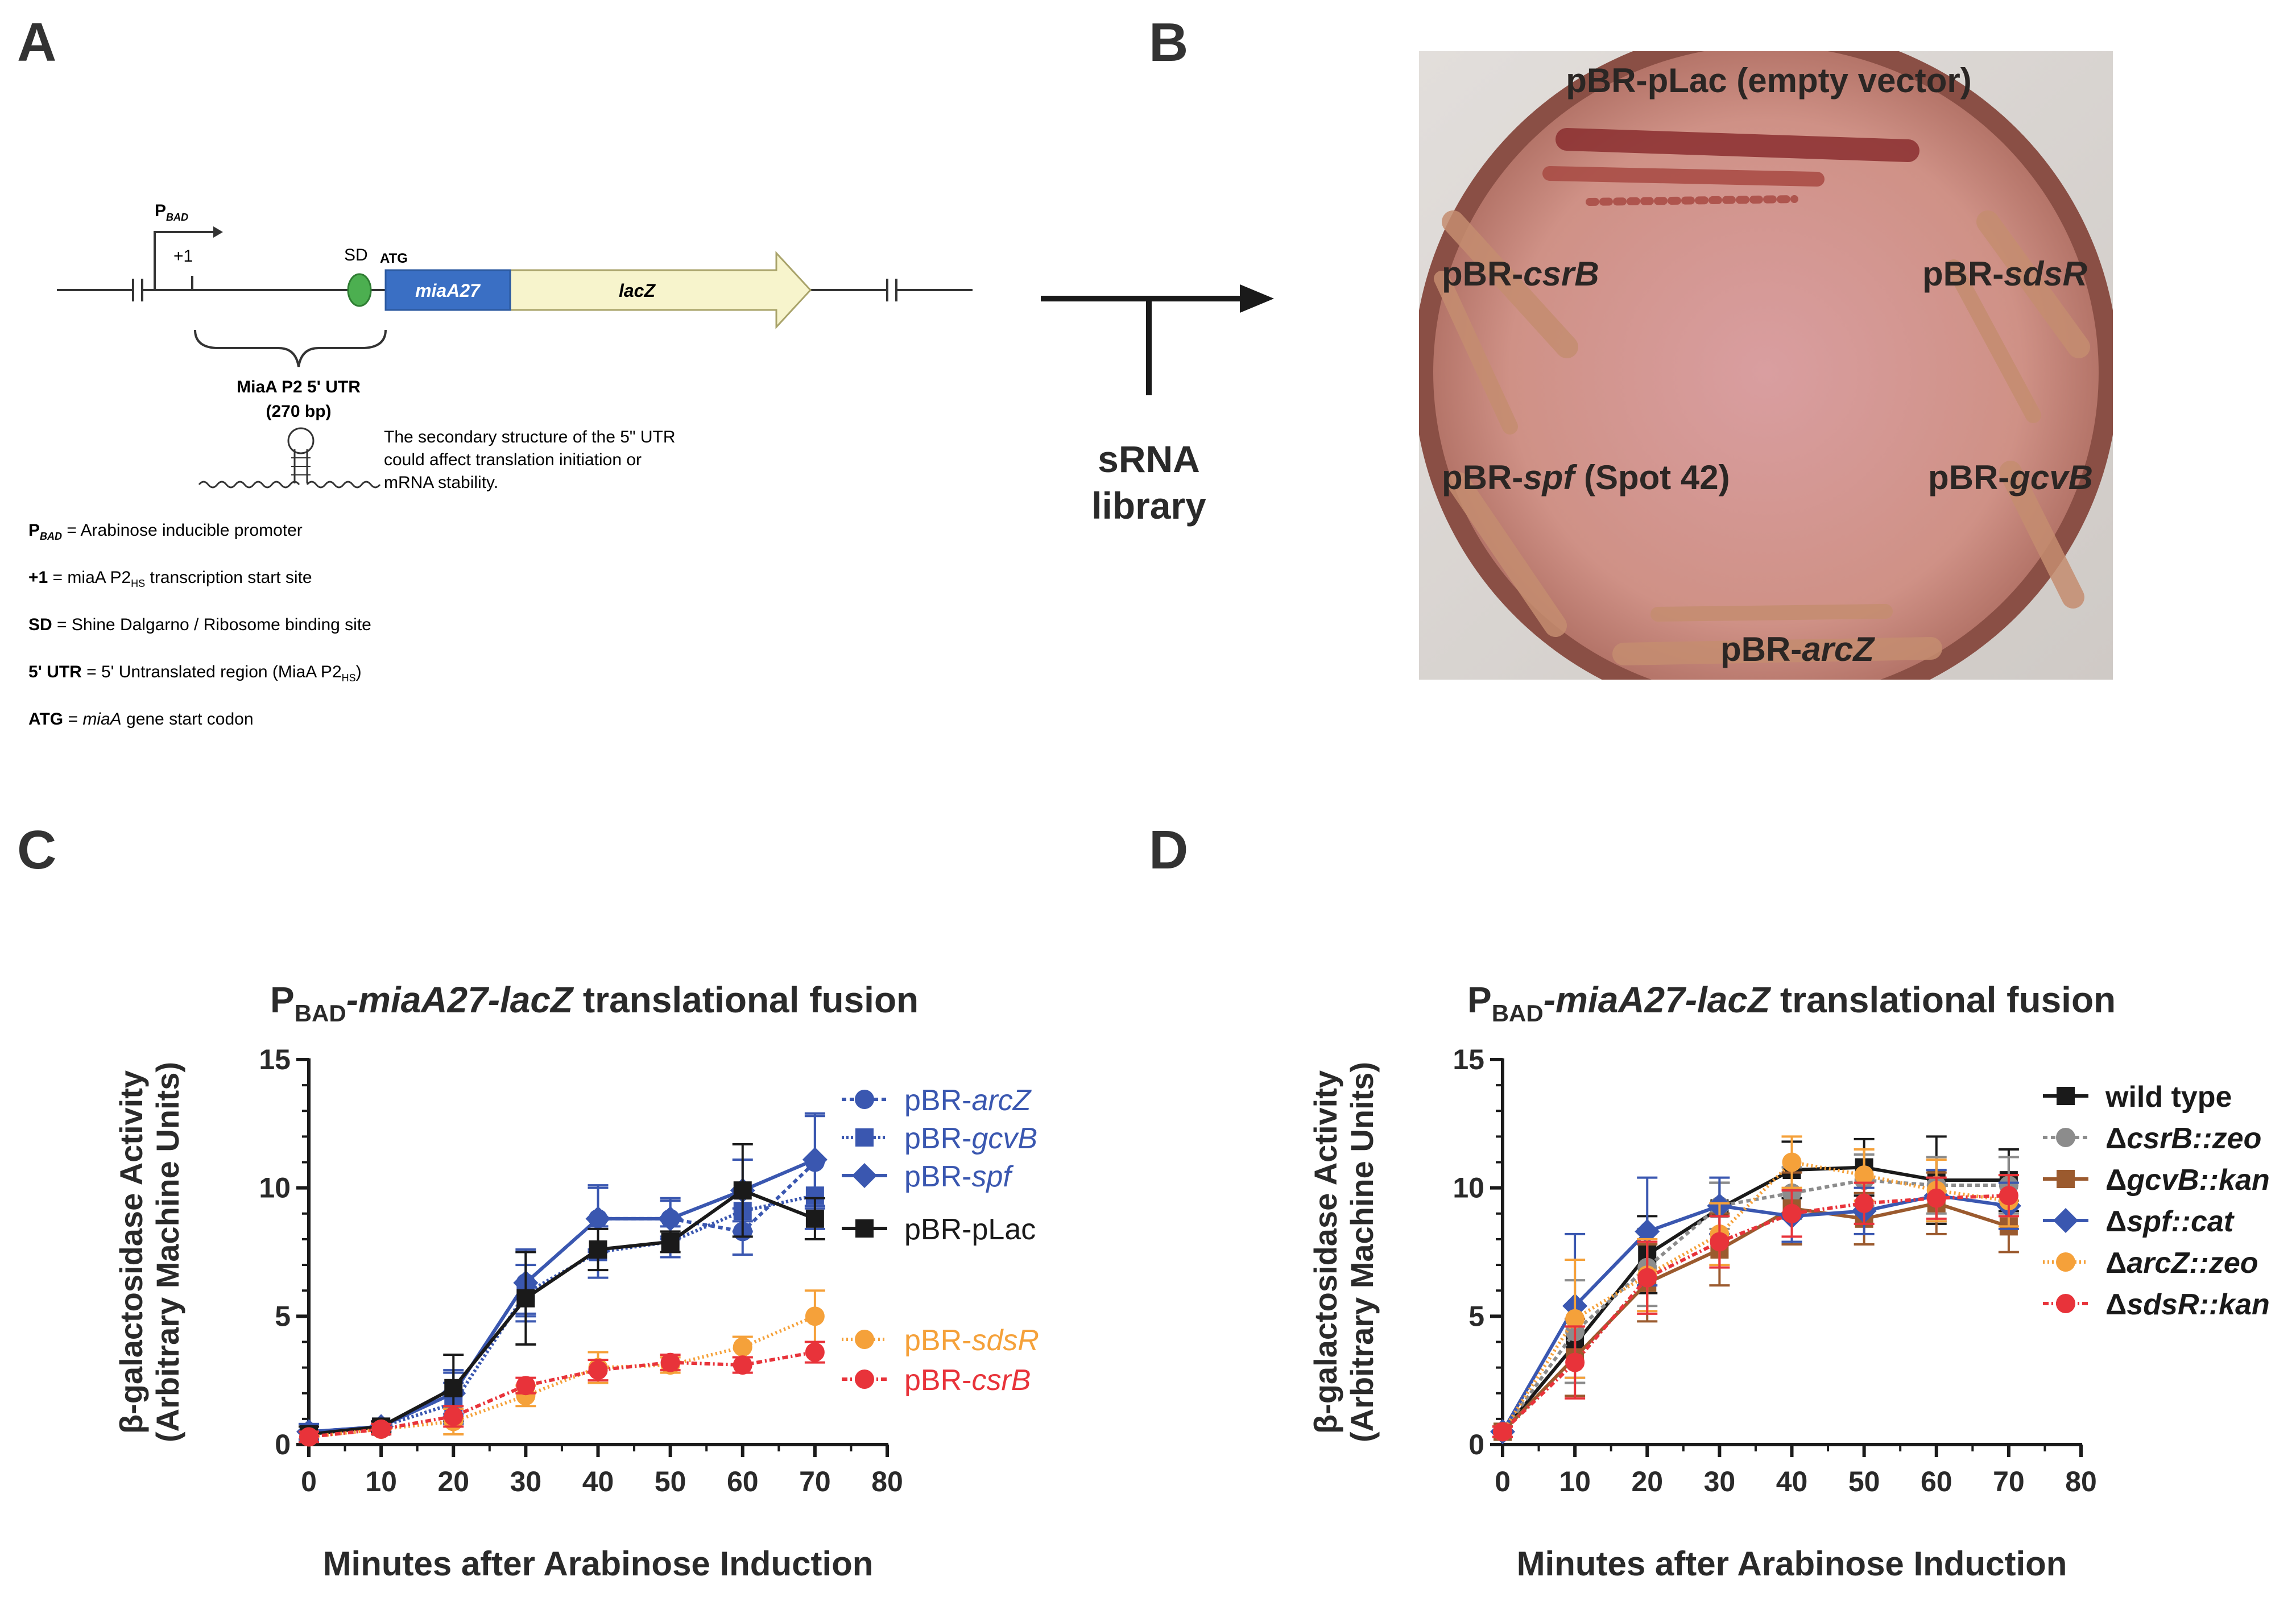  I want to click on plate-label-sdsr: pBR-sdsR, so click(2004, 274).